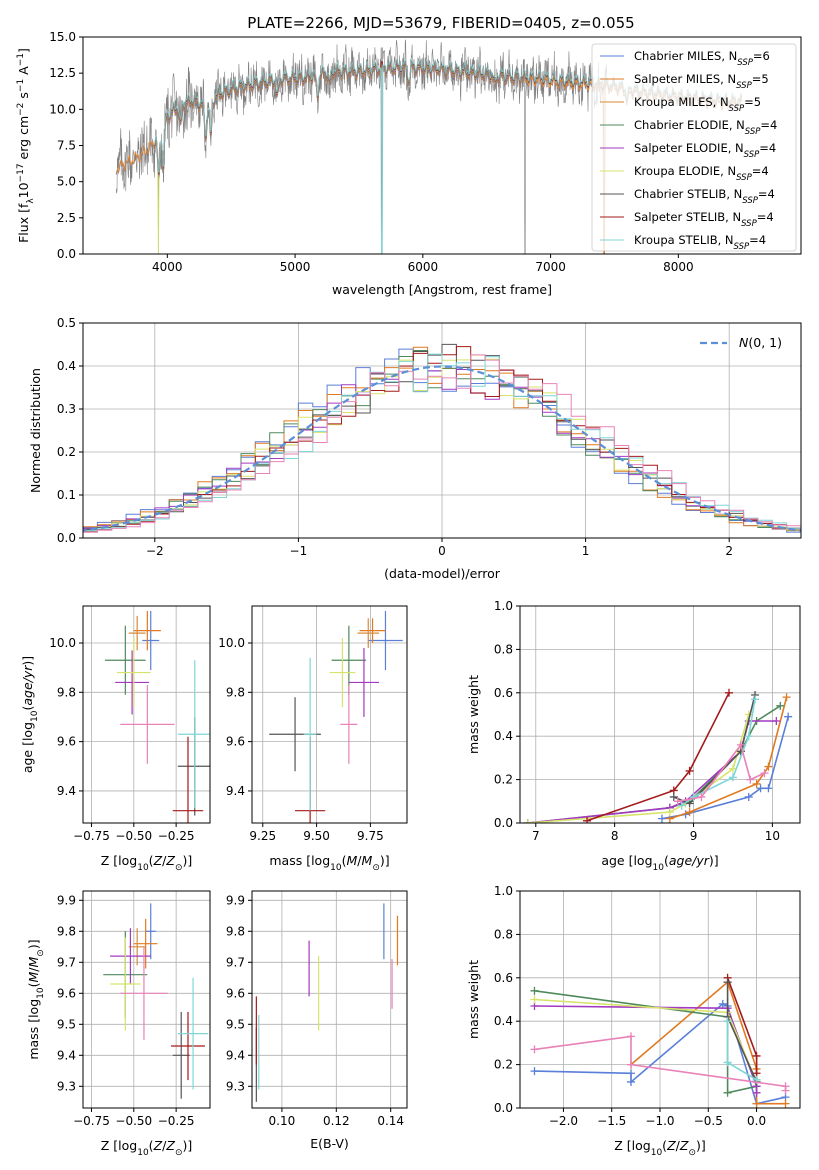 Image resolution: width=819 pixels, height=1170 pixels. Describe the element at coordinates (66, 182) in the screenshot. I see `y-tick-label: 5.0` at that location.